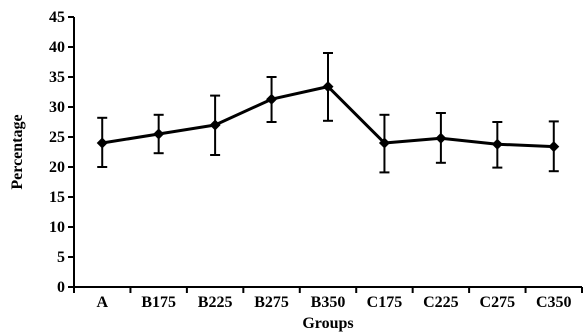 The image size is (586, 333). What do you see at coordinates (215, 302) in the screenshot?
I see `x-tick-label: B225` at bounding box center [215, 302].